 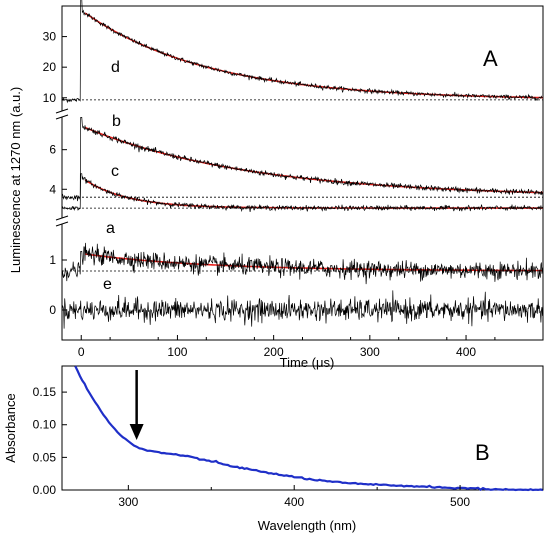 I want to click on panel-a-y-ticks: 10 20 30 4 6 0 1, so click(x=55, y=173).